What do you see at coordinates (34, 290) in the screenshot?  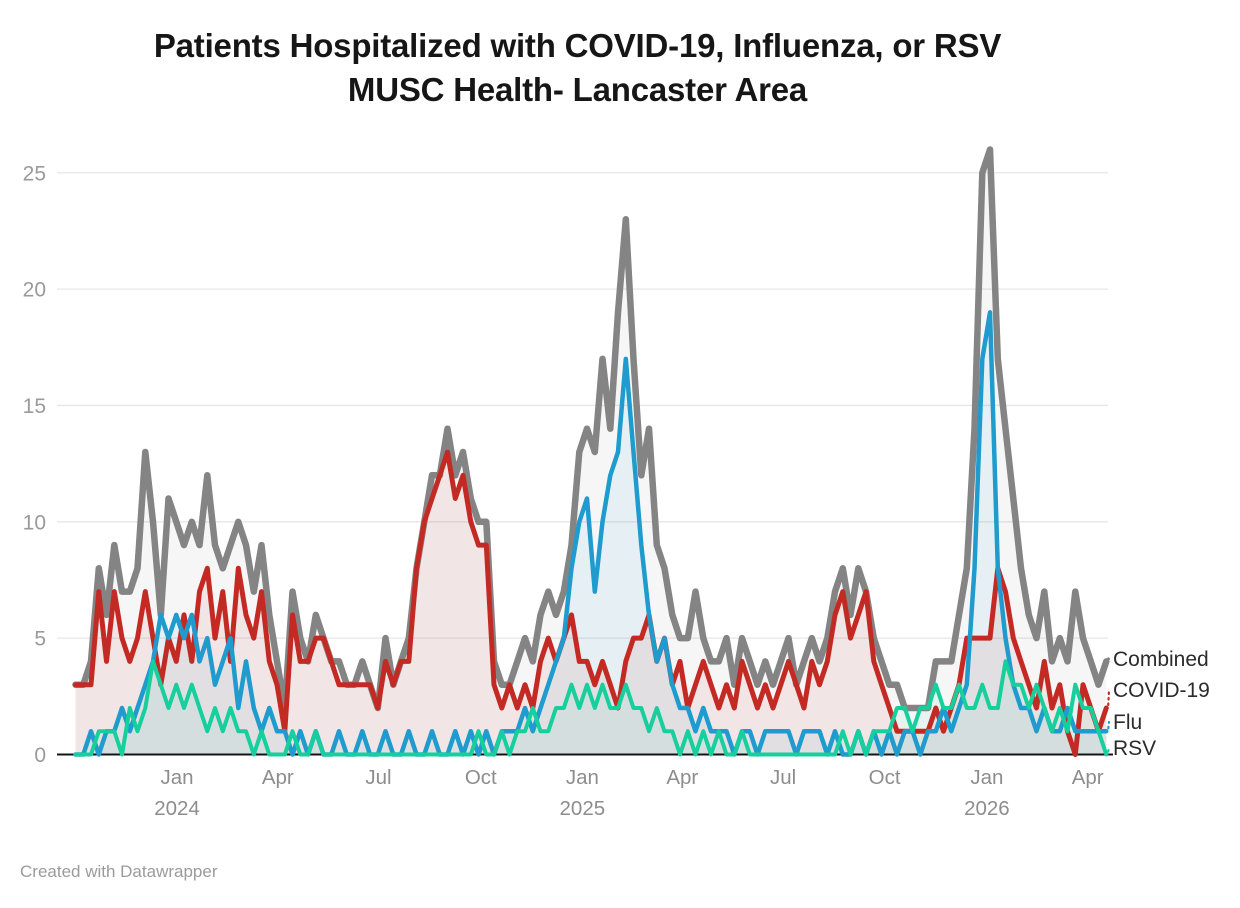 I see `y-axis-tick-20: 20` at bounding box center [34, 290].